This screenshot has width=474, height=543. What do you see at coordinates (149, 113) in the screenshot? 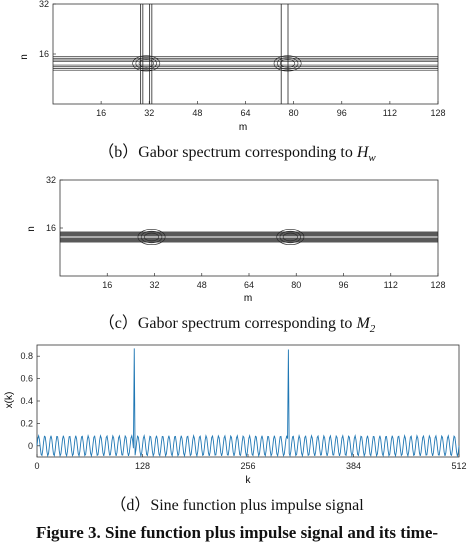
I see `x-tick-label-b: 32` at bounding box center [149, 113].